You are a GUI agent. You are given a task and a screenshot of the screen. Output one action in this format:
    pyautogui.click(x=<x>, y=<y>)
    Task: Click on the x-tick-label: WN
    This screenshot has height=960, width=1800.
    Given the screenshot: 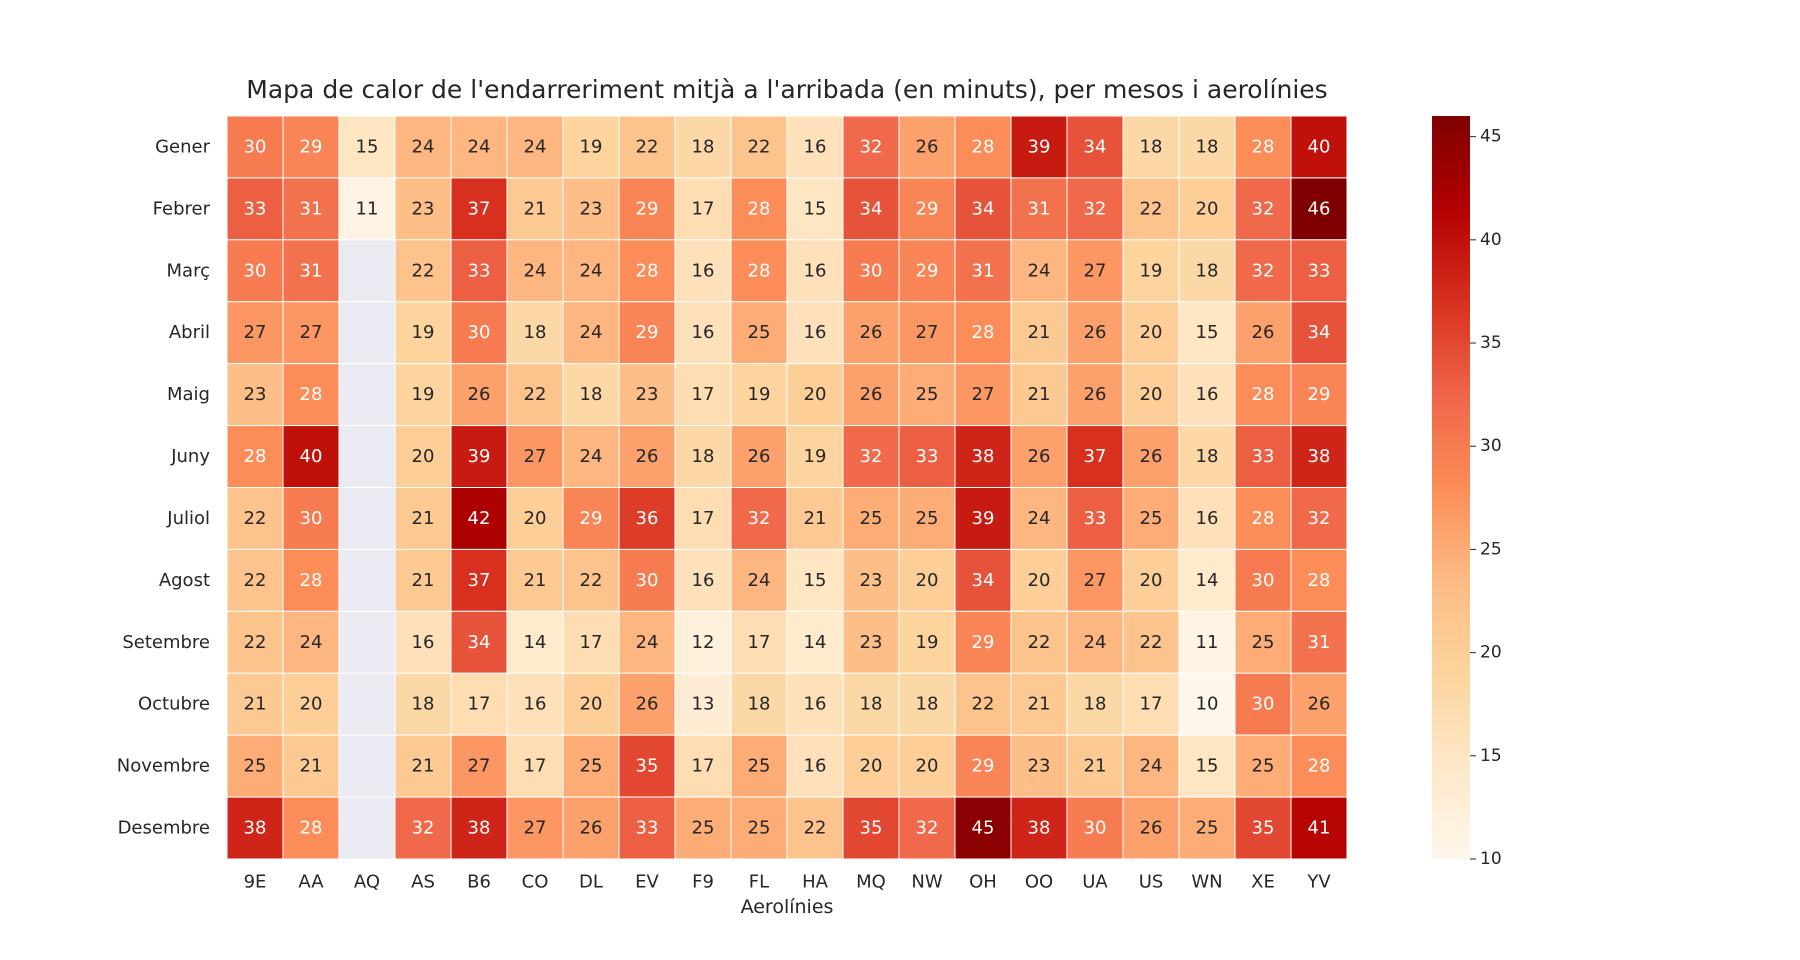 What is the action you would take?
    pyautogui.click(x=1206, y=882)
    